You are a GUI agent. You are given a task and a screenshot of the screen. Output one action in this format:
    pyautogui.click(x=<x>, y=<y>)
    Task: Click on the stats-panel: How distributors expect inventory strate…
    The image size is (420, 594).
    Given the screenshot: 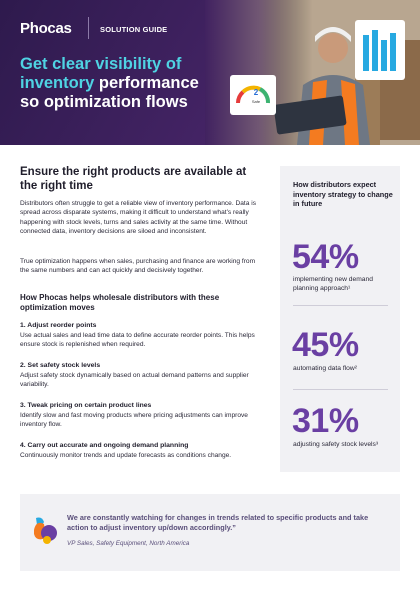 What is the action you would take?
    pyautogui.click(x=340, y=319)
    